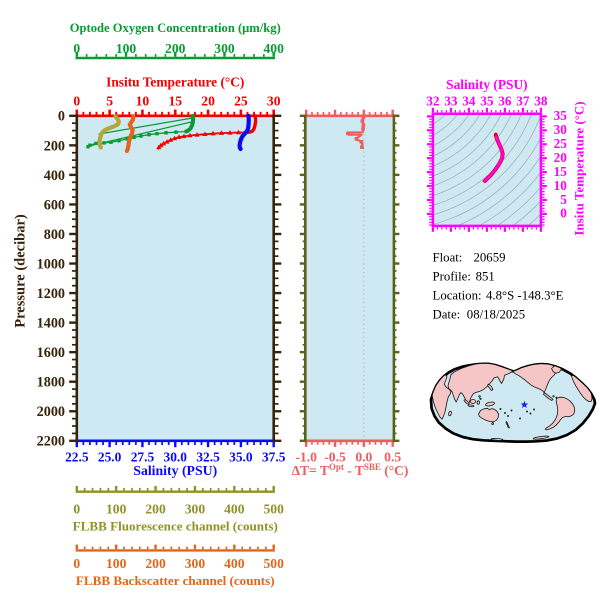 This screenshot has height=605, width=609. Describe the element at coordinates (523, 101) in the screenshot. I see `svg-text: 37` at that location.